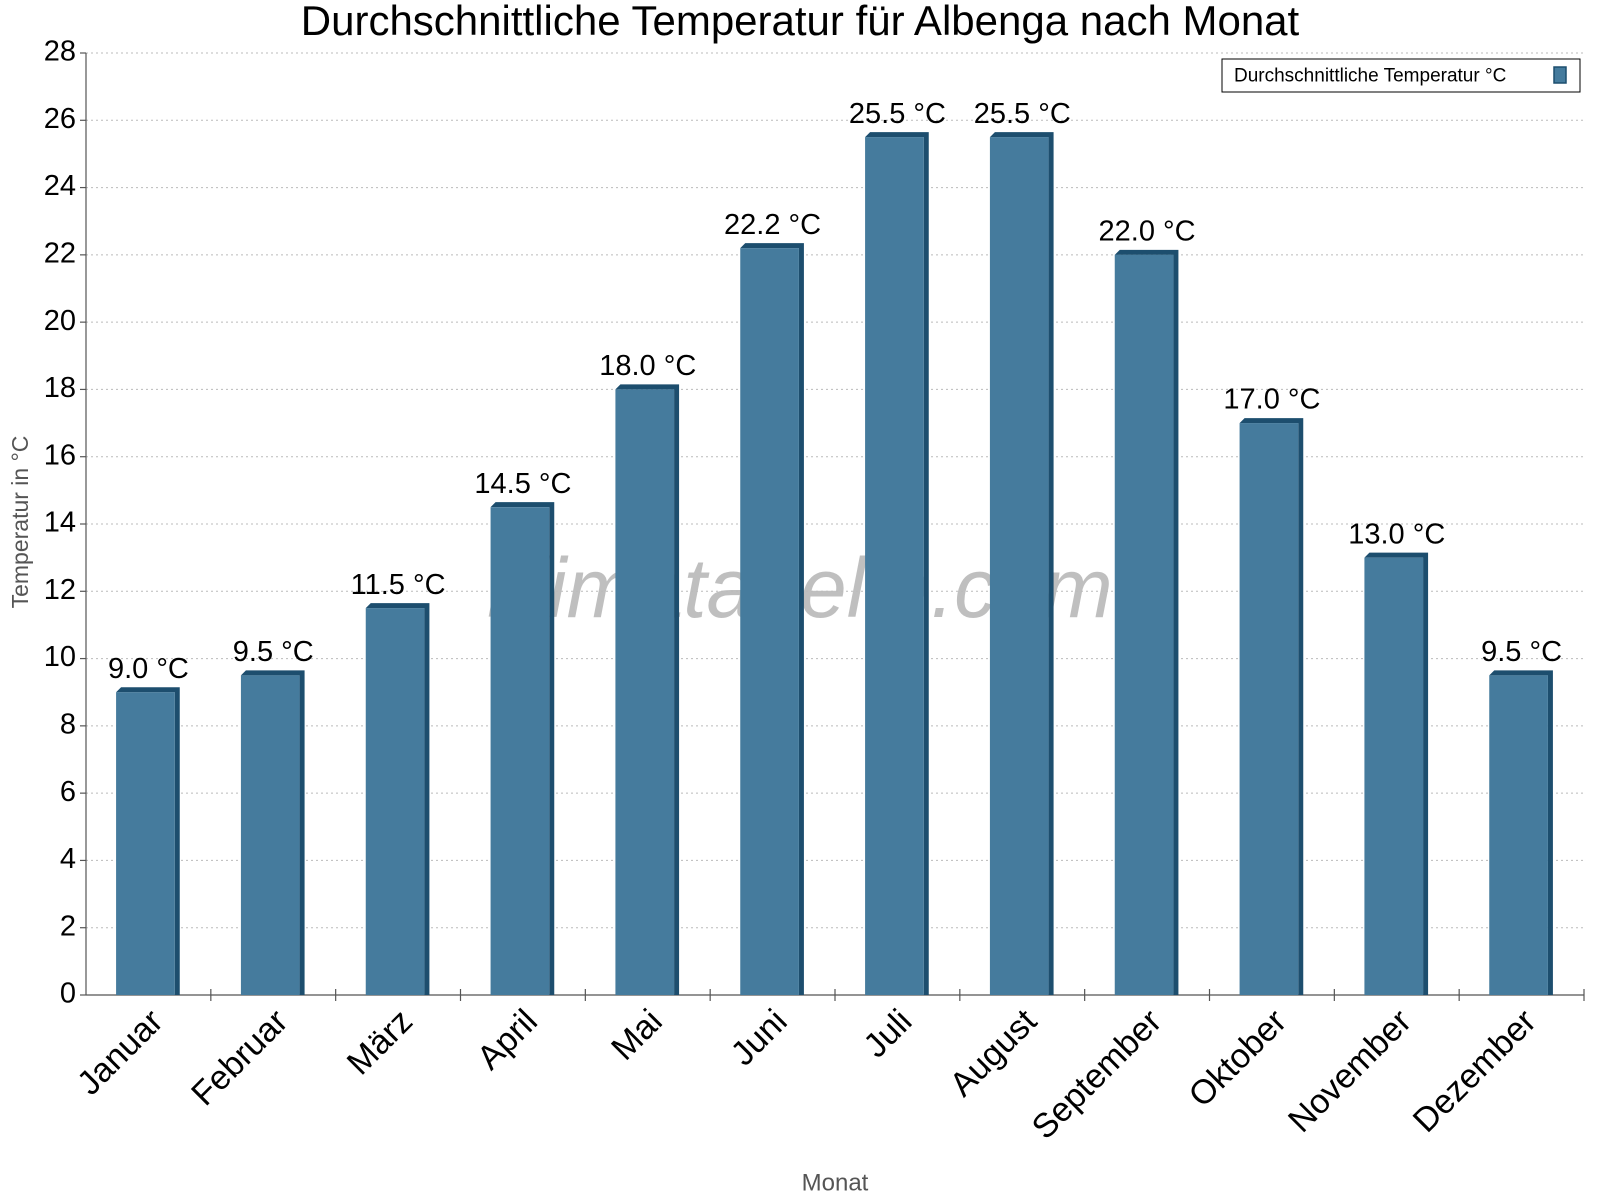  I want to click on y-tick-label: 26, so click(60, 119).